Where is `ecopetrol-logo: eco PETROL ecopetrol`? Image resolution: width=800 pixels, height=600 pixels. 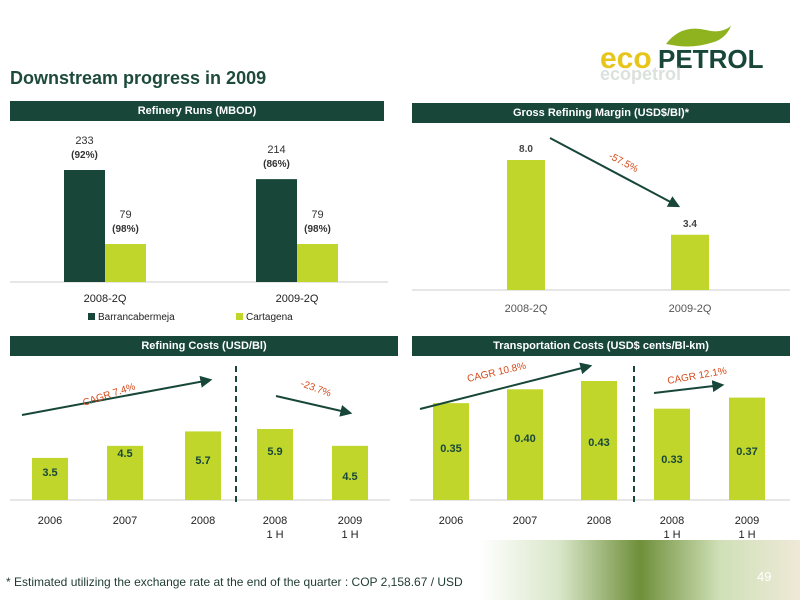
ecopetrol-logo: eco PETROL ecopetrol is located at coordinates (682, 55).